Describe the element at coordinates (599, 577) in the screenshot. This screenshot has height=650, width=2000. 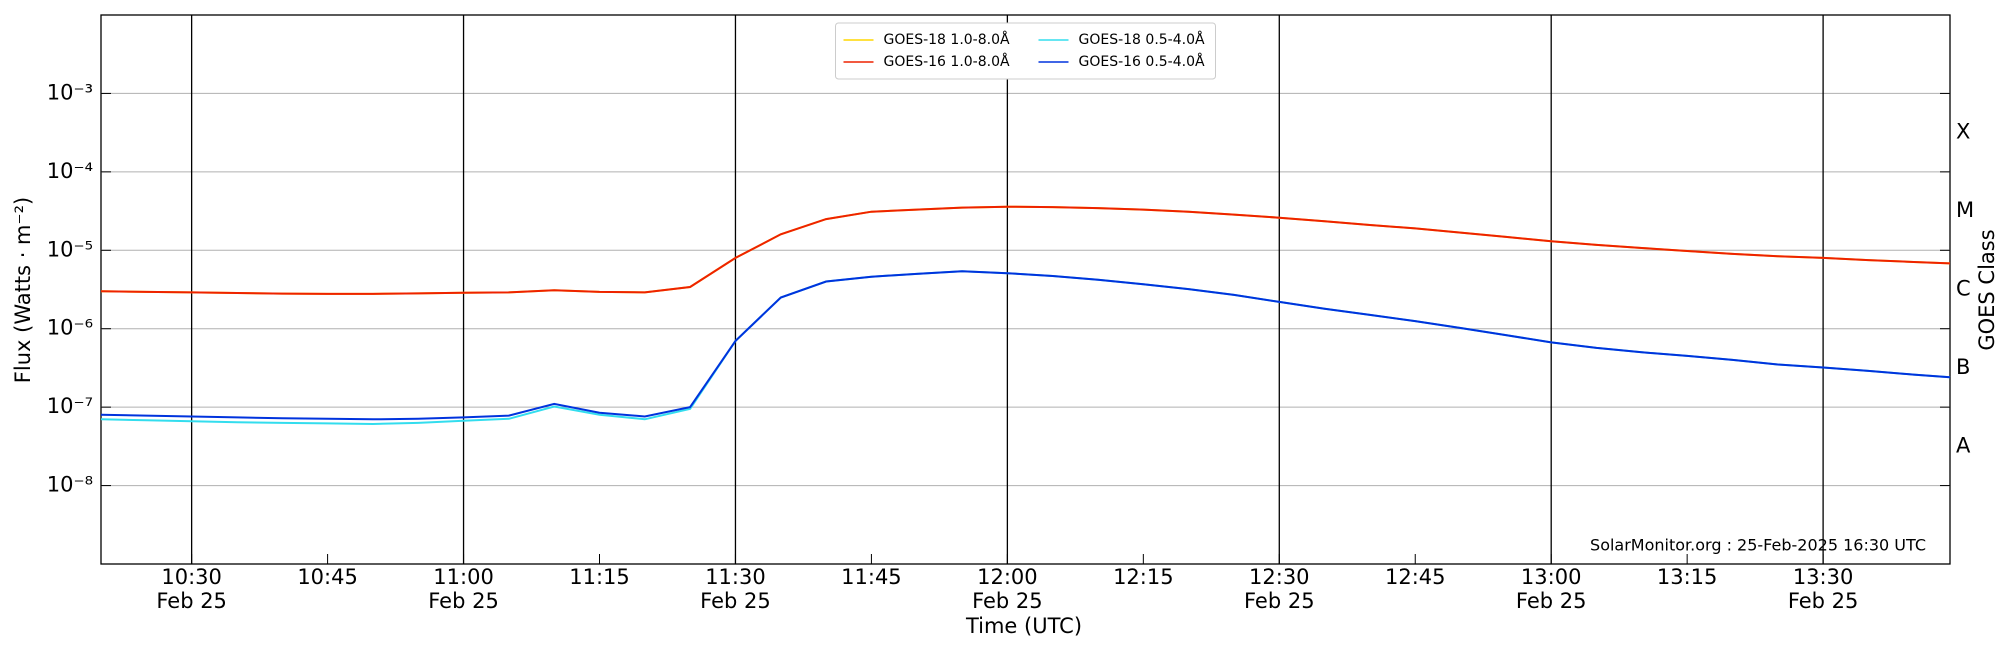
I see `x-tick-label: 11:15` at that location.